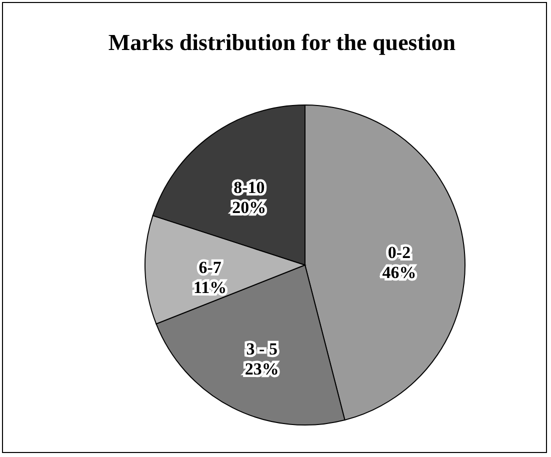 This screenshot has height=457, width=551. I want to click on chart-title: Marks distribution for the question, so click(282, 42).